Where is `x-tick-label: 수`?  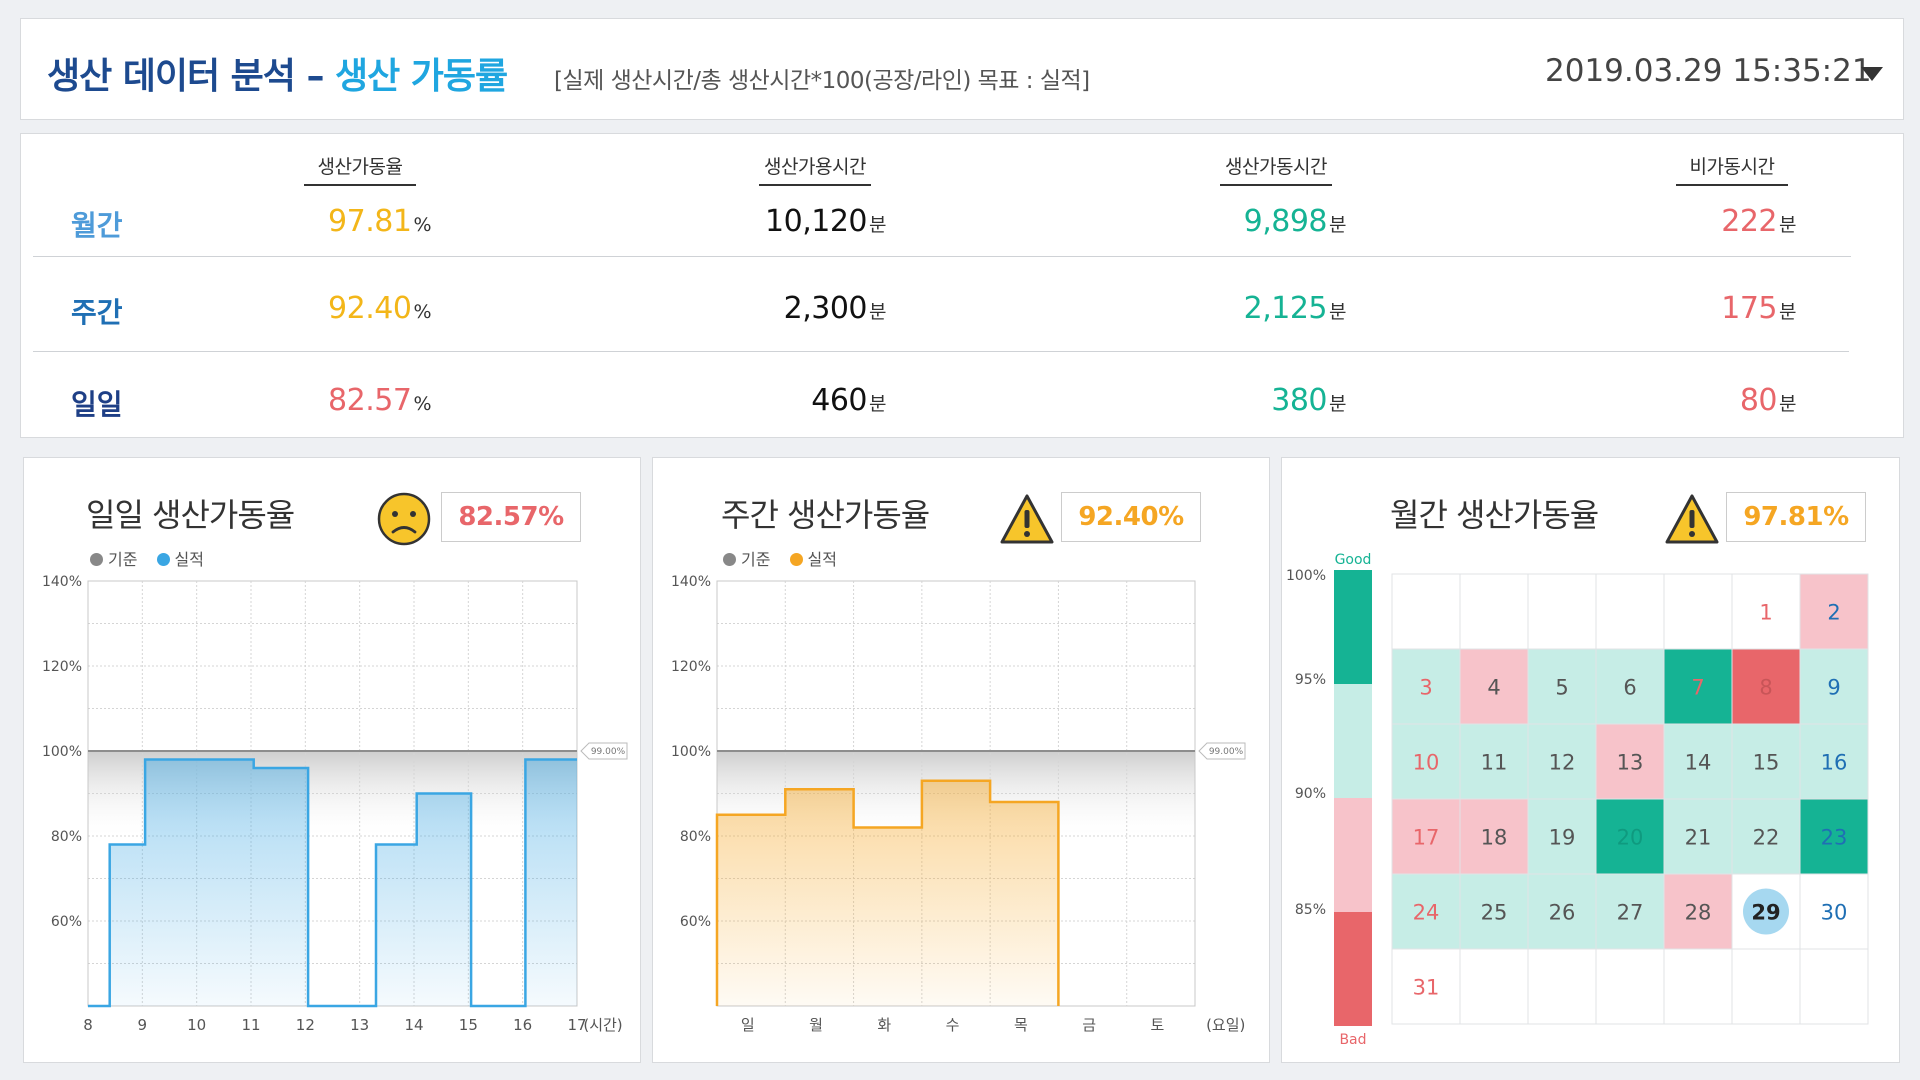
x-tick-label: 수 is located at coordinates (953, 1025).